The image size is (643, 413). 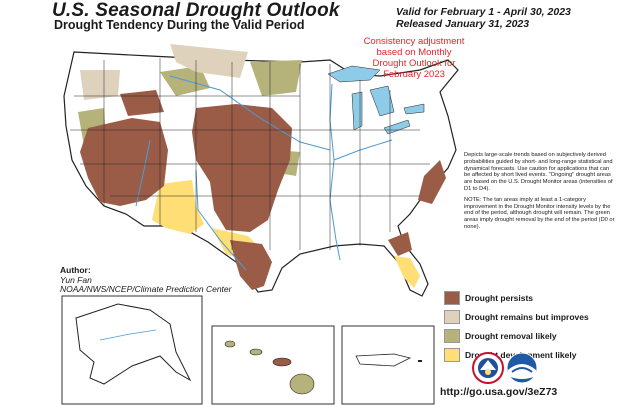 I want to click on virgin-islands, so click(x=420, y=361).